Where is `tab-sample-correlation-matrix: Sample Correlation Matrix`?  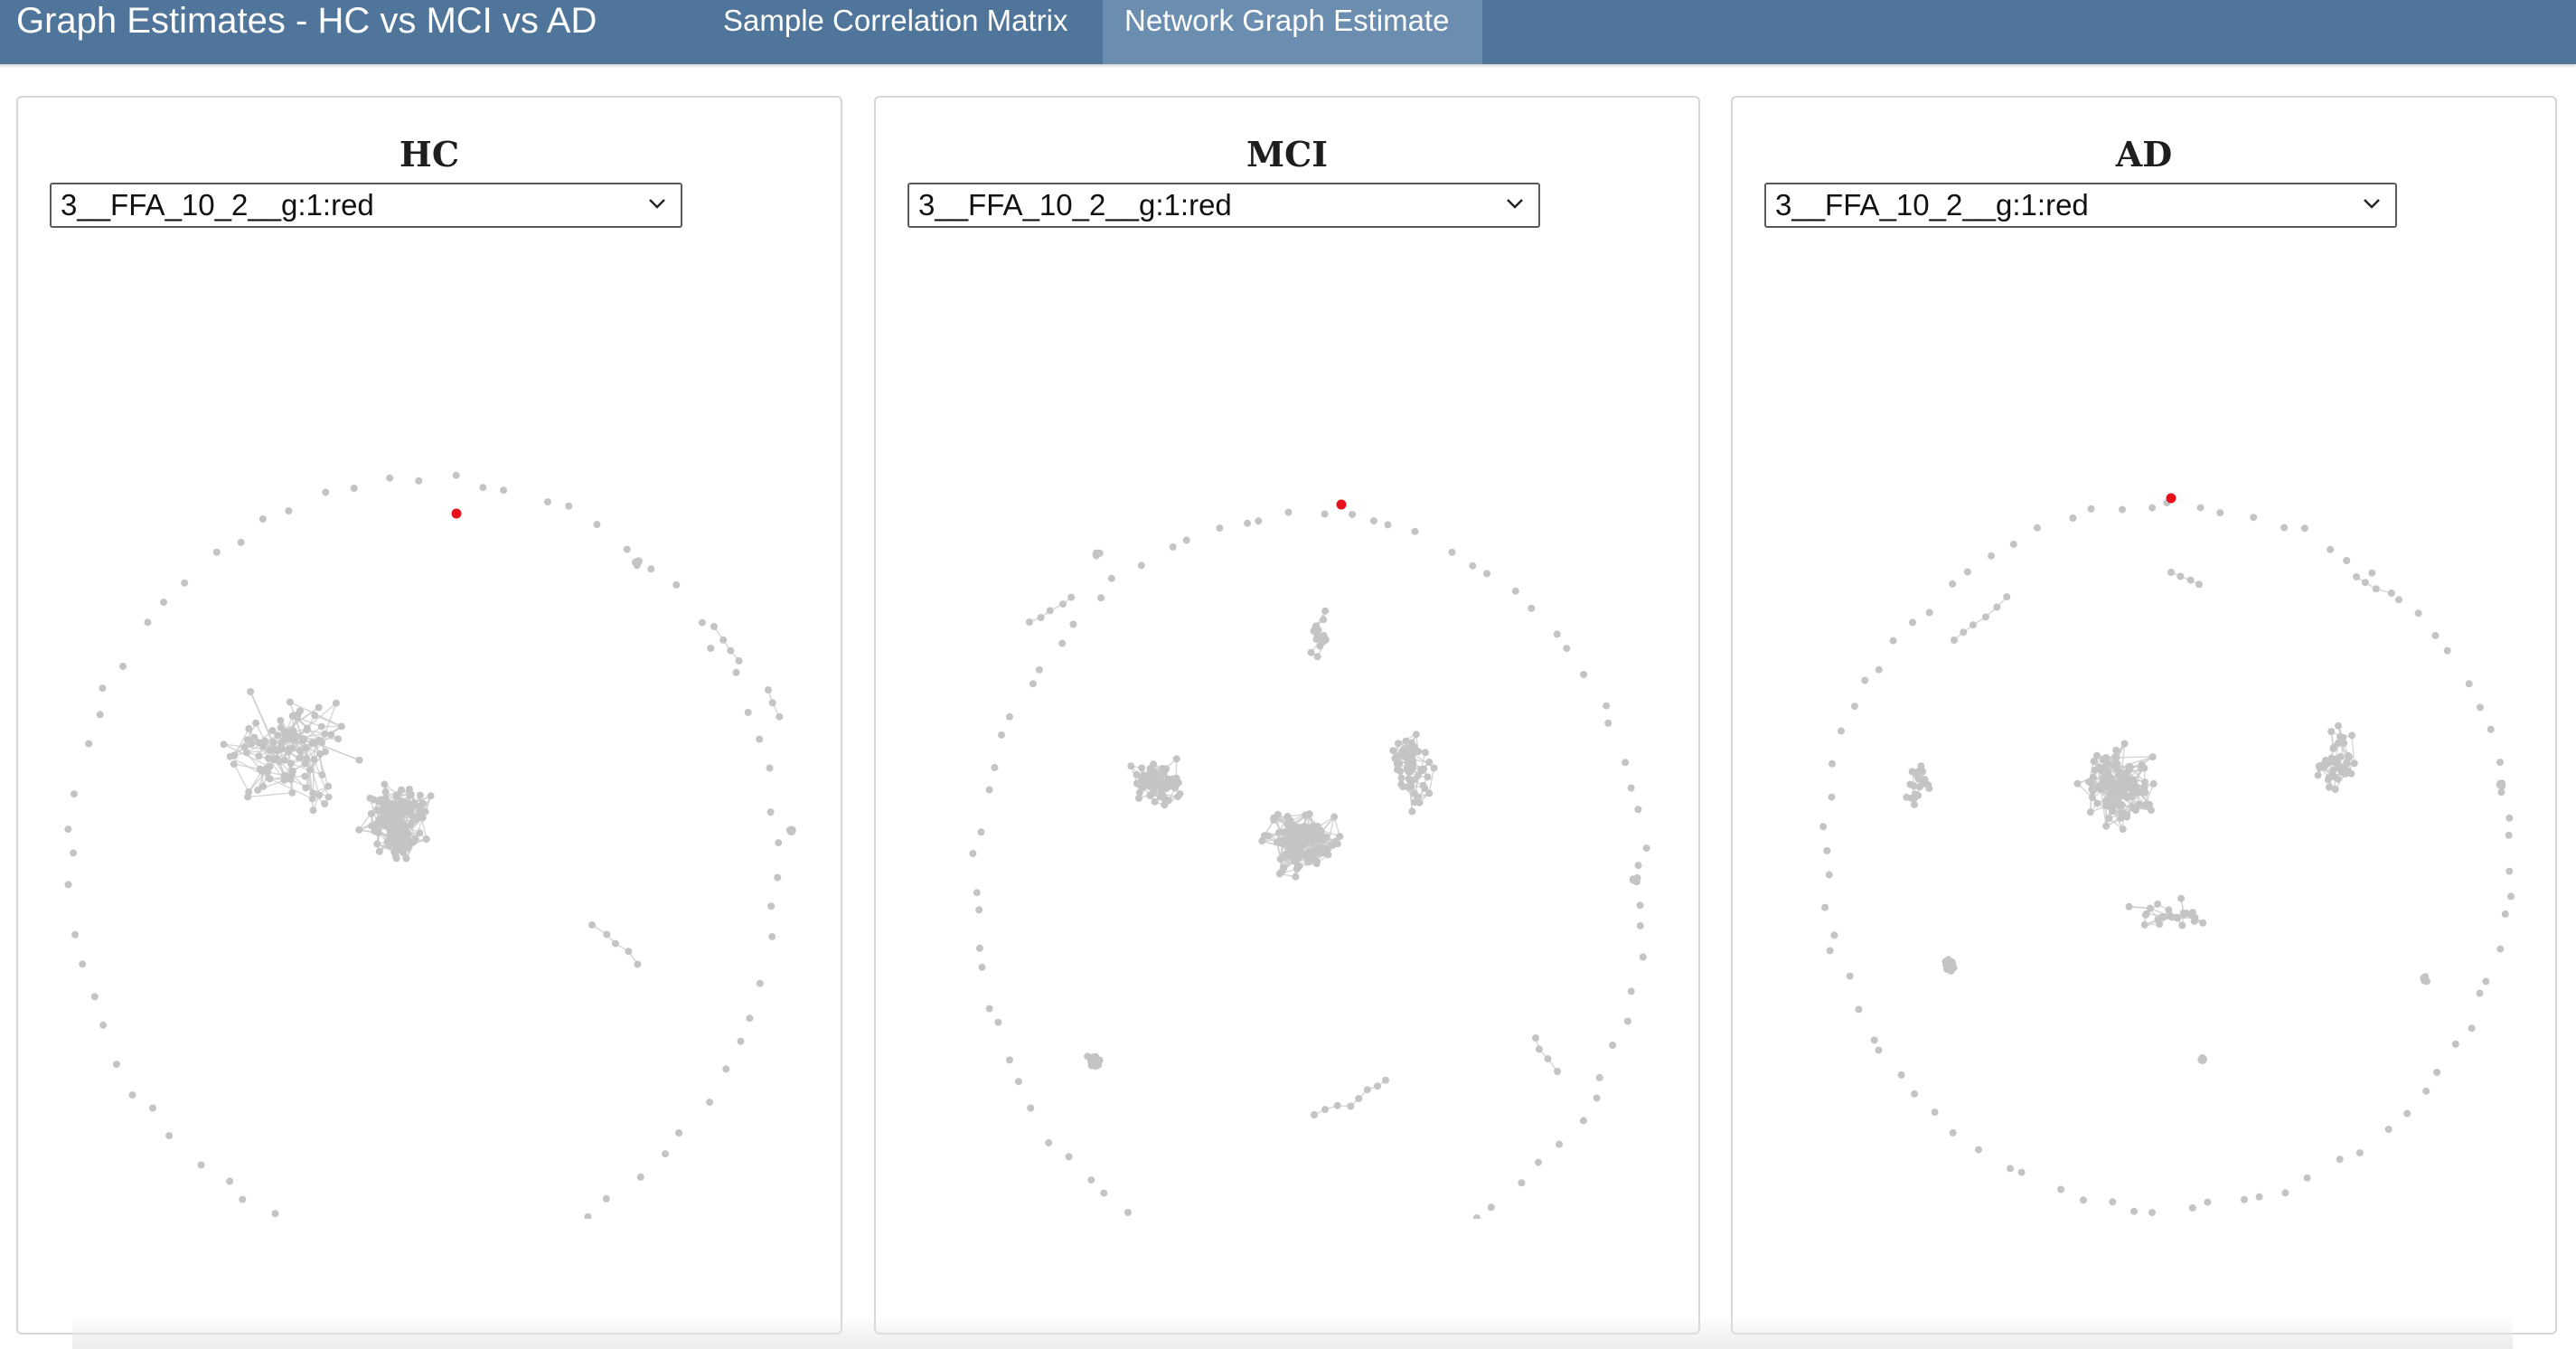
tab-sample-correlation-matrix: Sample Correlation Matrix is located at coordinates (896, 20).